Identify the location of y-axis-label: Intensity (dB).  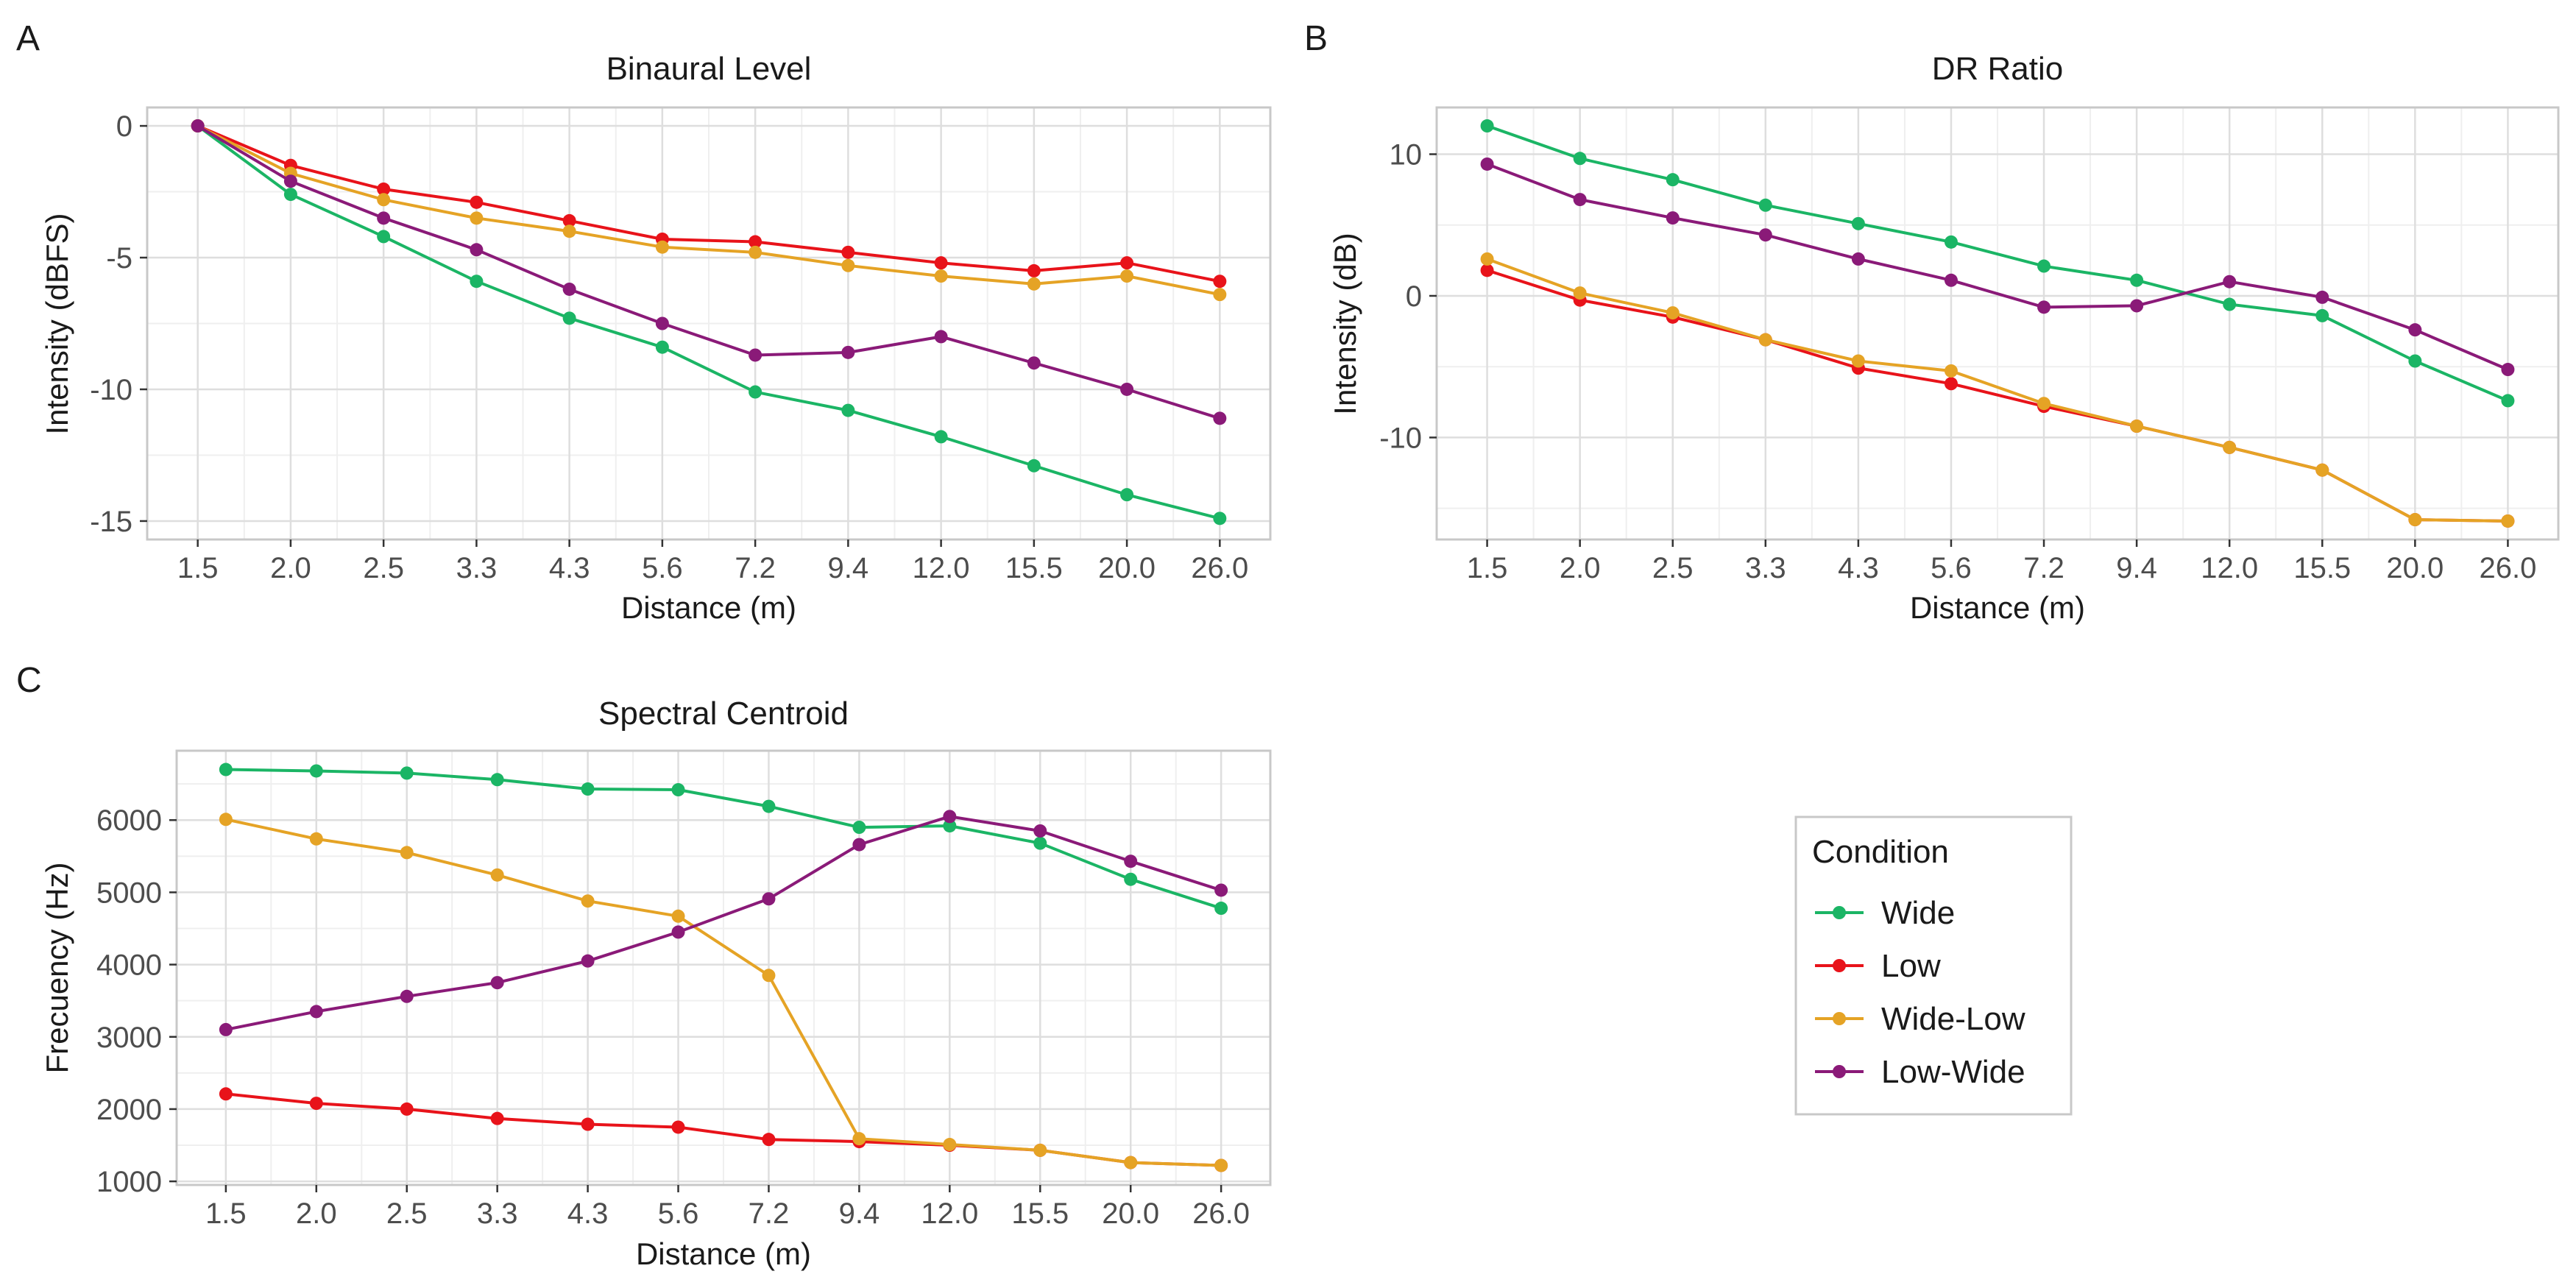
(1345, 323).